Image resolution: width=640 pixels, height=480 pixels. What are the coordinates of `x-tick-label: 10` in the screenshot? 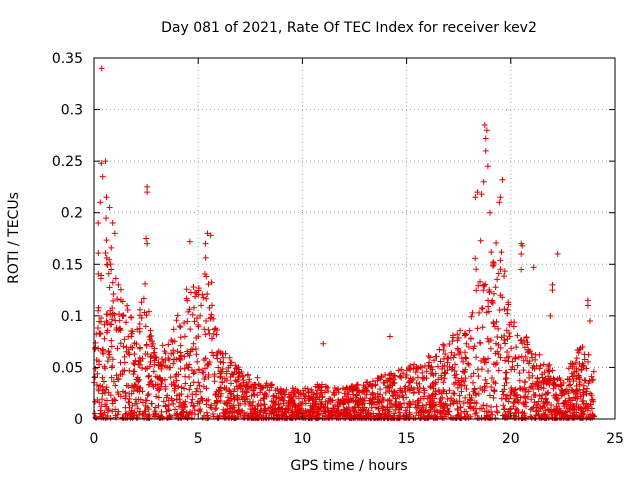 It's located at (302, 439).